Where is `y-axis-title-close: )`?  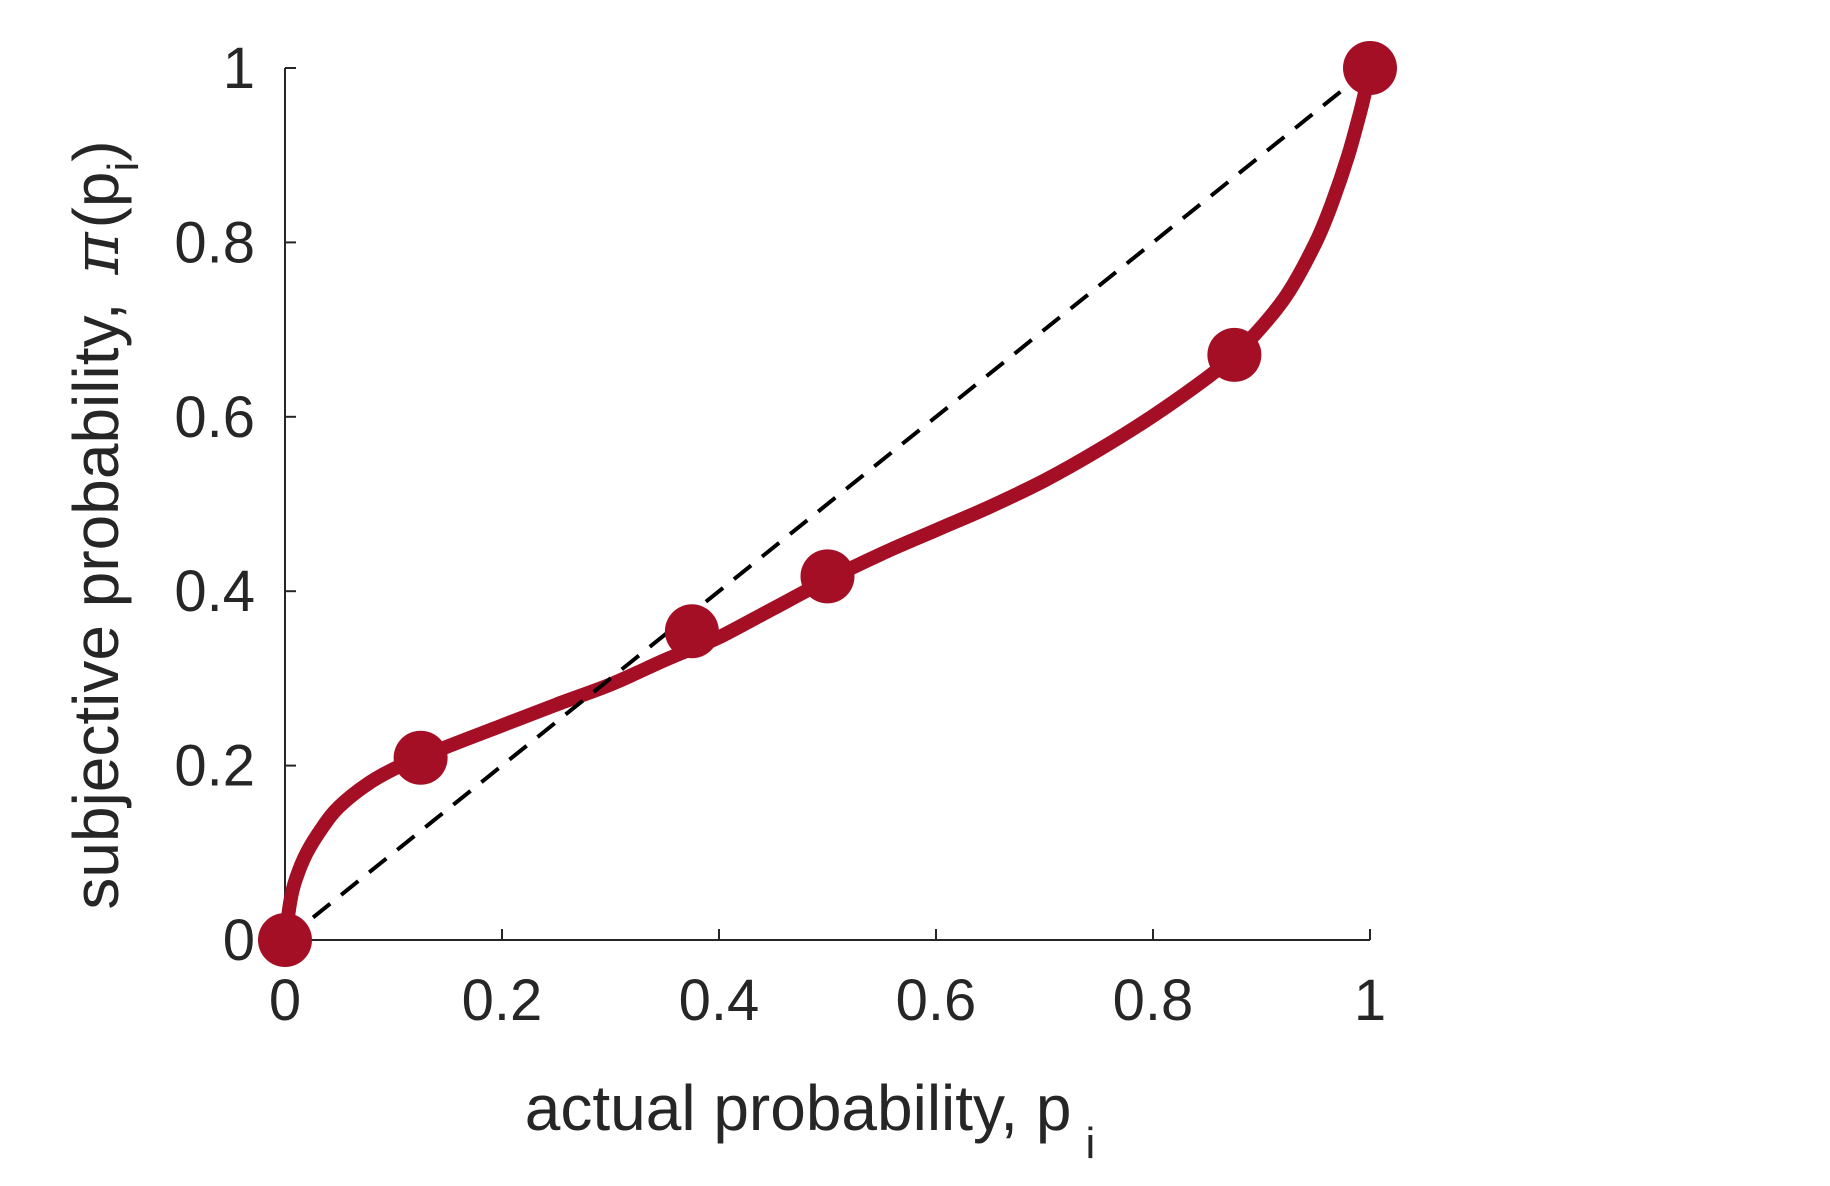 y-axis-title-close: ) is located at coordinates (96, 150).